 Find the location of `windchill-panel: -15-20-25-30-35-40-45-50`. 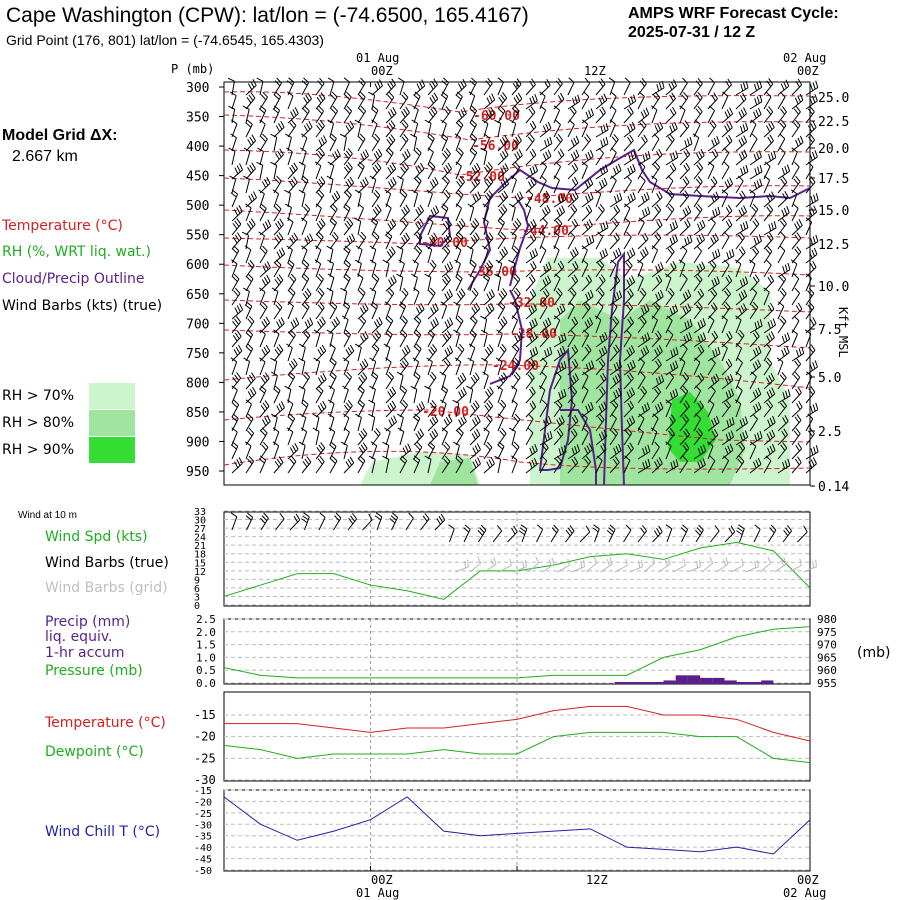

windchill-panel: -15-20-25-30-35-40-45-50 is located at coordinates (502, 831).